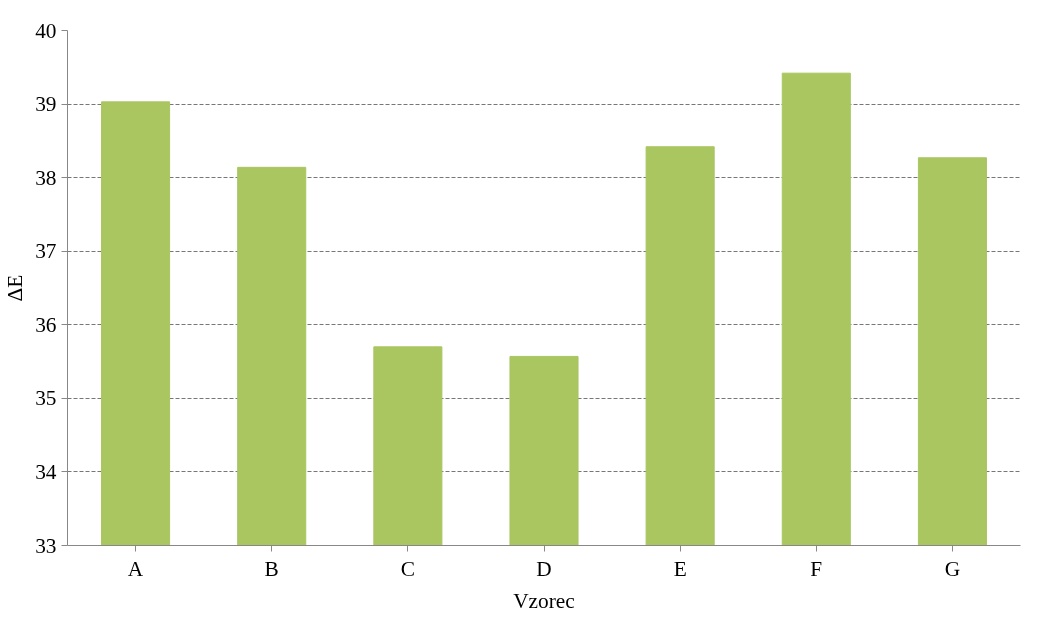  I want to click on x-tick-label: A, so click(135, 568).